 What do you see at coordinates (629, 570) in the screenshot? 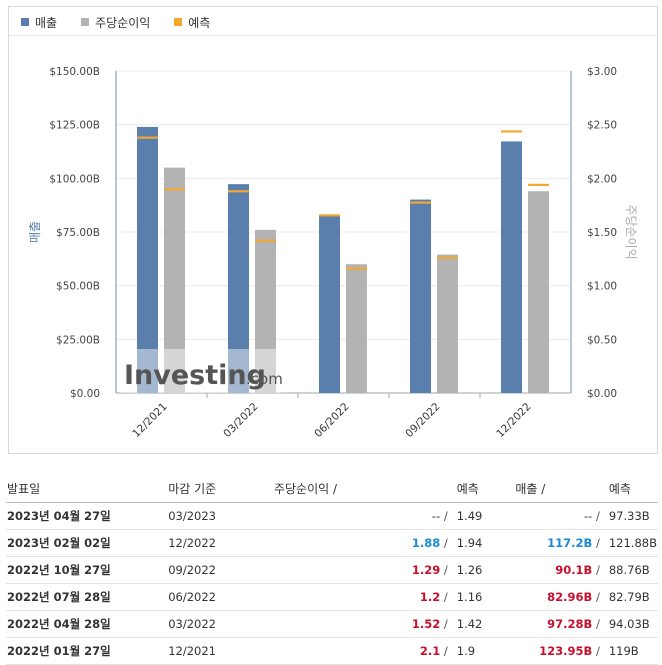
I see `cell-revenue-forecast: 88.76B` at bounding box center [629, 570].